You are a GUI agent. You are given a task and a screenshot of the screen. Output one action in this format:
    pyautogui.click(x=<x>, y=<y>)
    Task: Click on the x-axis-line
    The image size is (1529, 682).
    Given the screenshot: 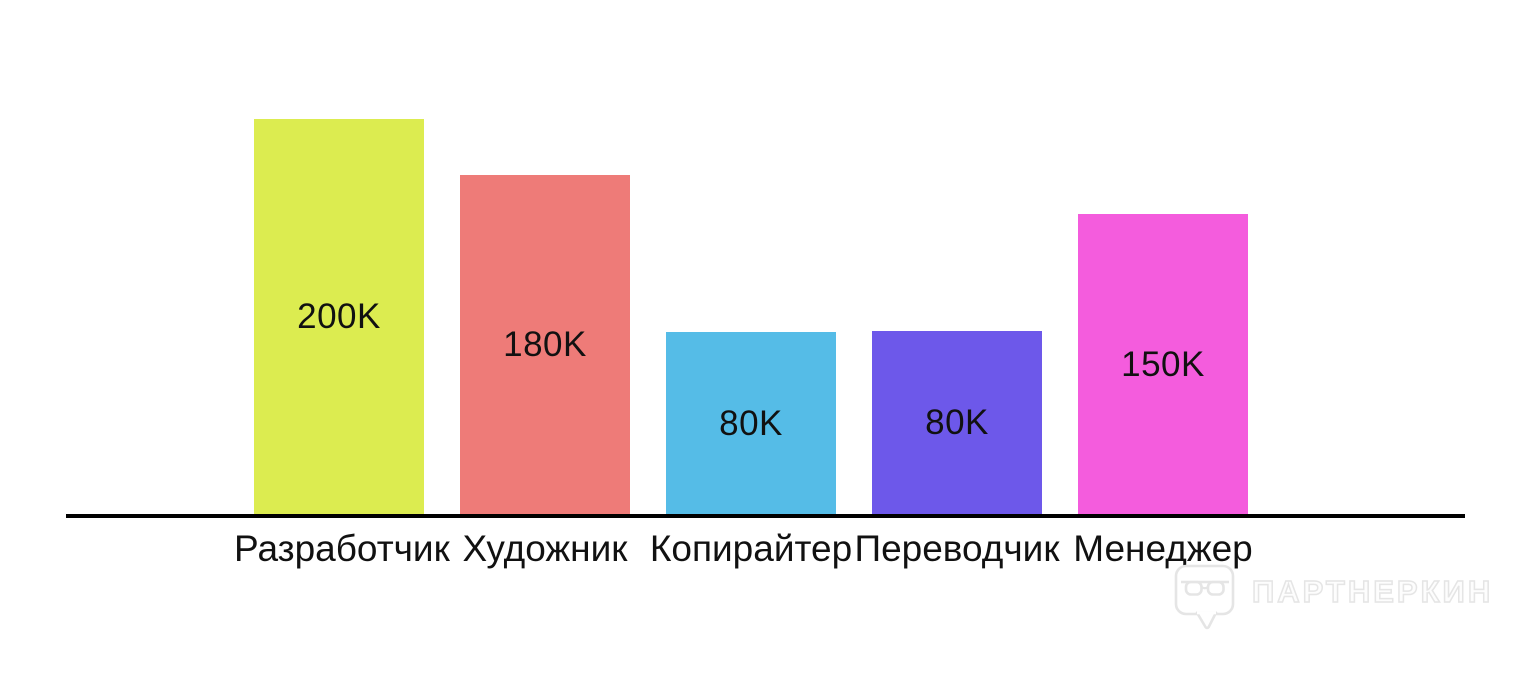 What is the action you would take?
    pyautogui.click(x=765, y=516)
    